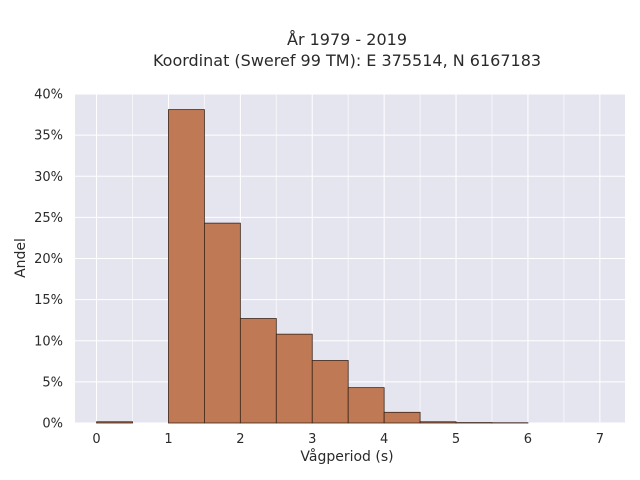  I want to click on x-tick-label: 3, so click(312, 439).